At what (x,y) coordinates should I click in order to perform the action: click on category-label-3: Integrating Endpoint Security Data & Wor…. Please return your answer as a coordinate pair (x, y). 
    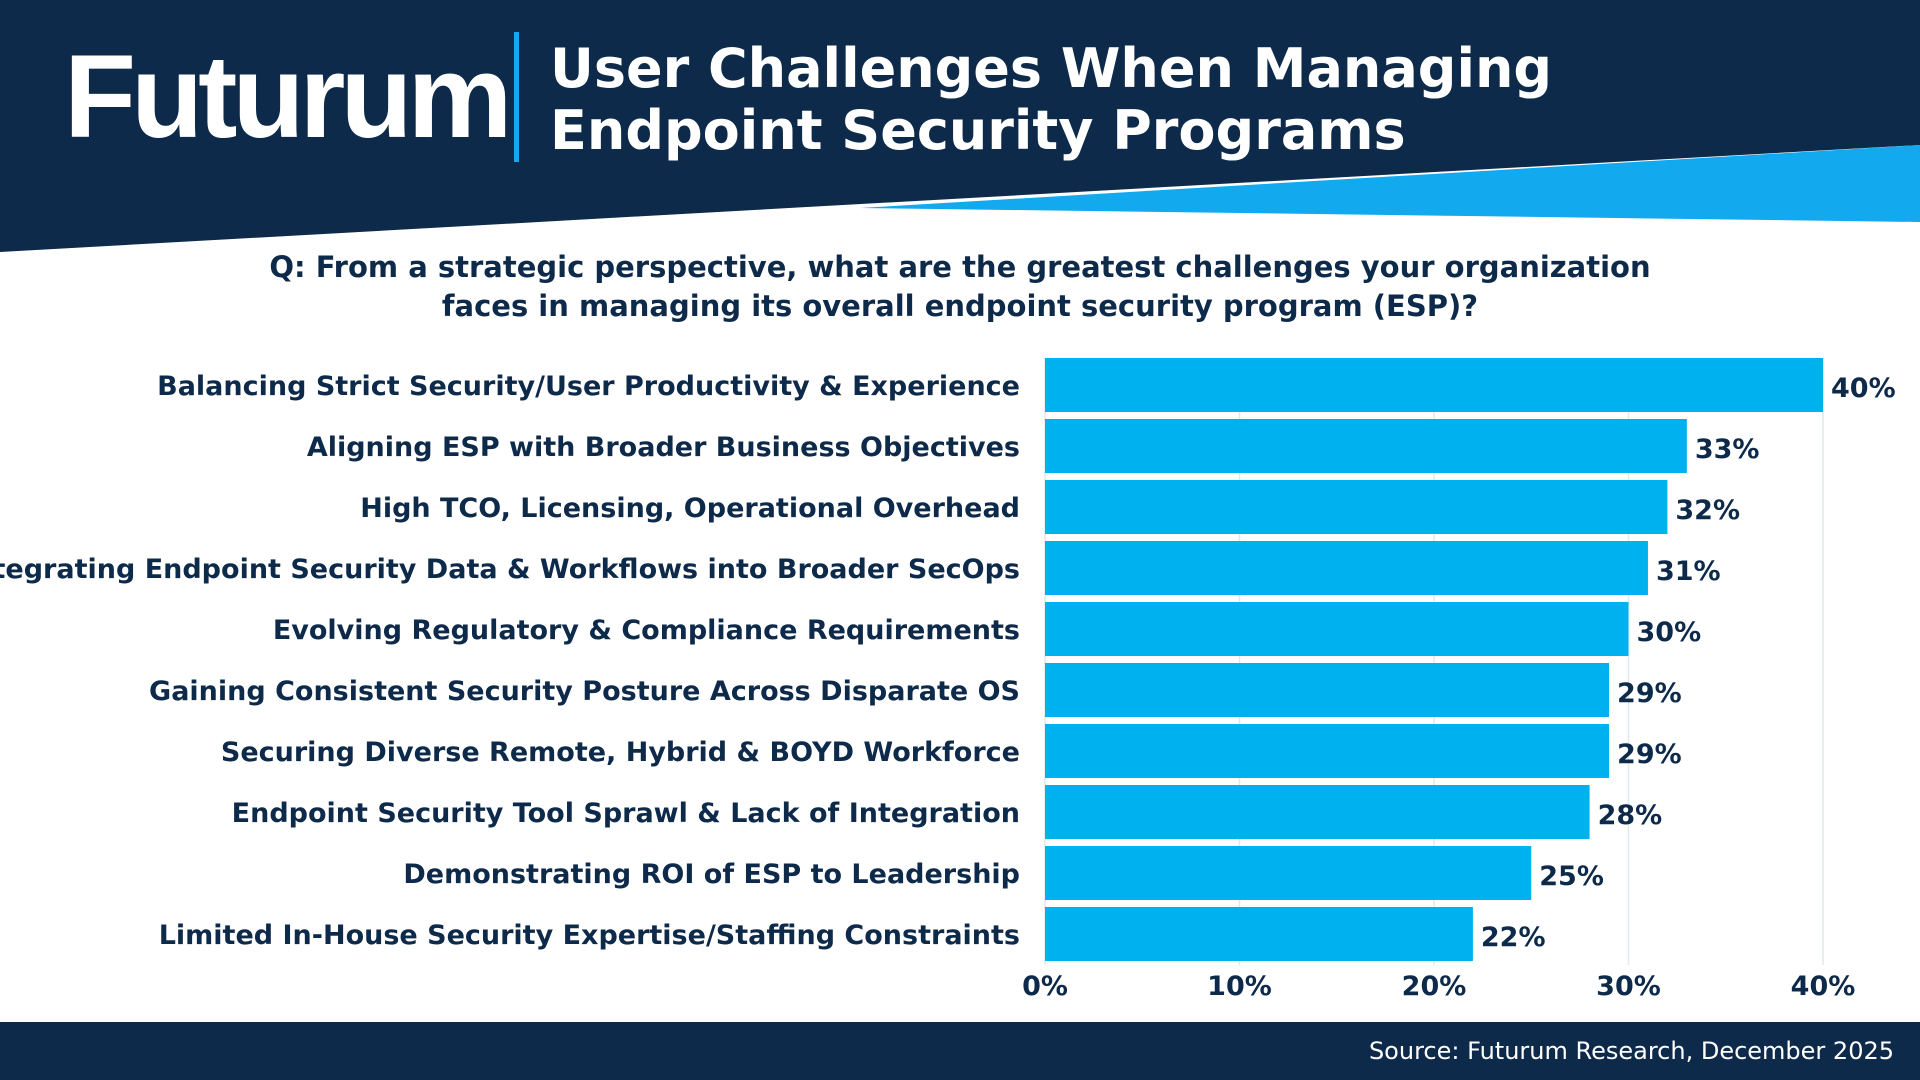
    Looking at the image, I should click on (510, 569).